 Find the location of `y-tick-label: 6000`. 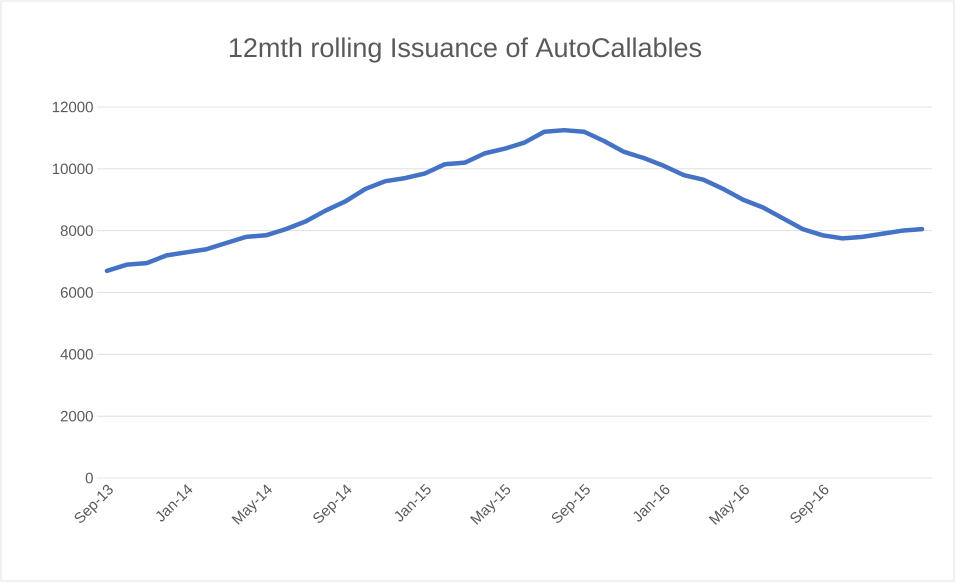

y-tick-label: 6000 is located at coordinates (76, 292).